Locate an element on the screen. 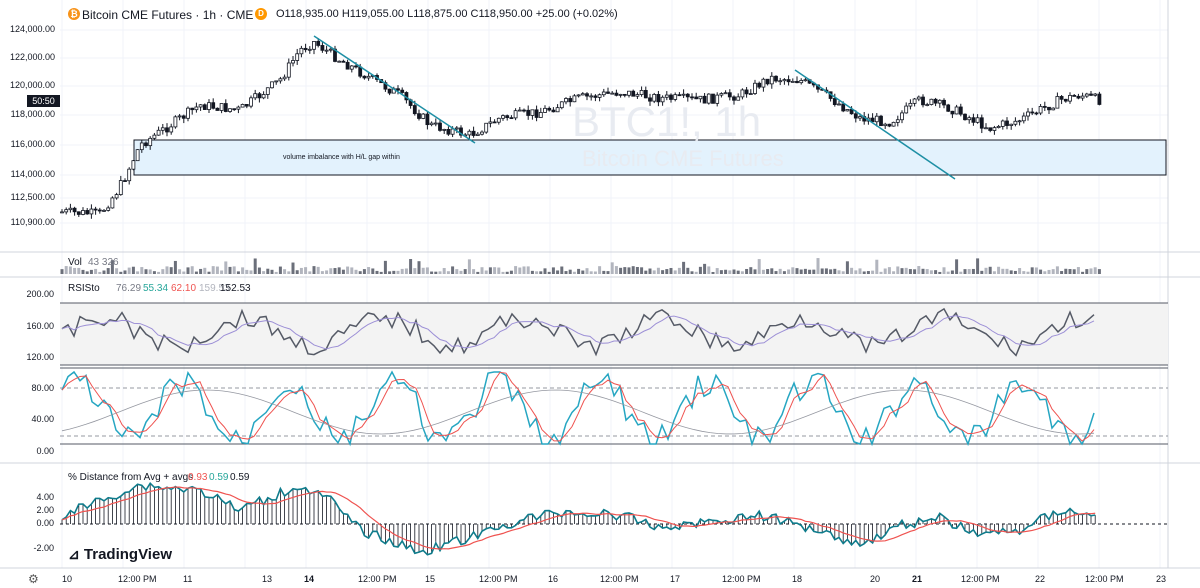 The image size is (1200, 588). volume-imbalance-box is located at coordinates (650, 157).